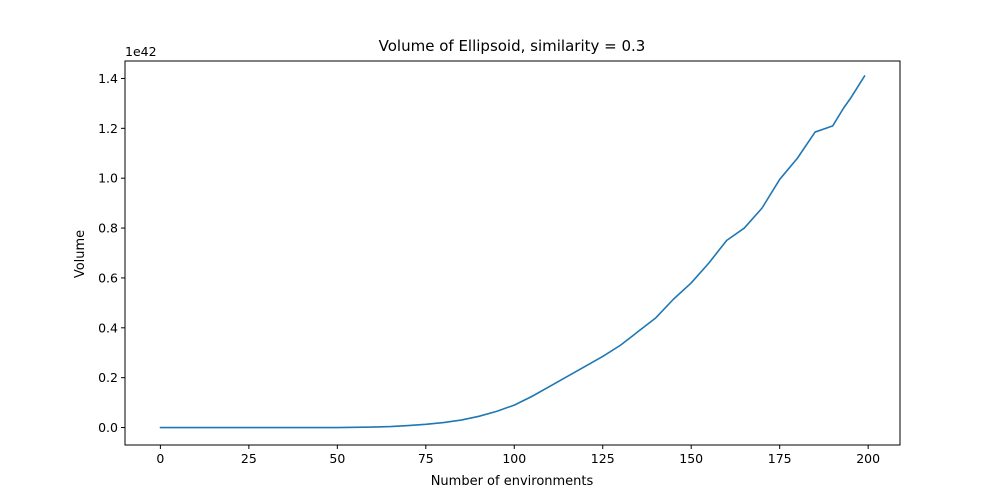  I want to click on x-tick-label: 25, so click(249, 458).